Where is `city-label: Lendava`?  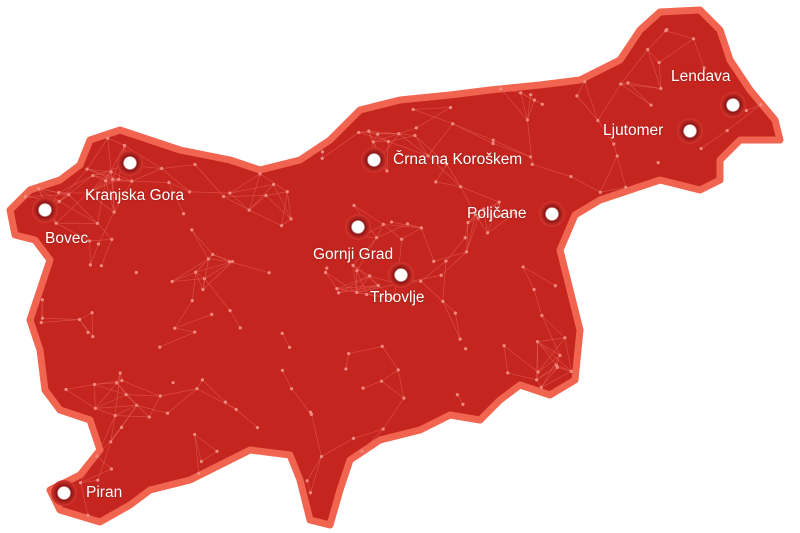 city-label: Lendava is located at coordinates (701, 76).